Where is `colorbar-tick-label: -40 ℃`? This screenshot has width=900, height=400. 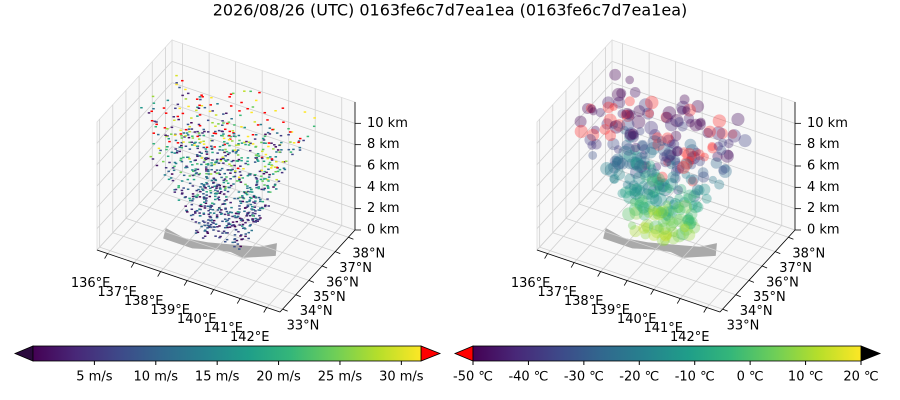 colorbar-tick-label: -40 ℃ is located at coordinates (528, 377).